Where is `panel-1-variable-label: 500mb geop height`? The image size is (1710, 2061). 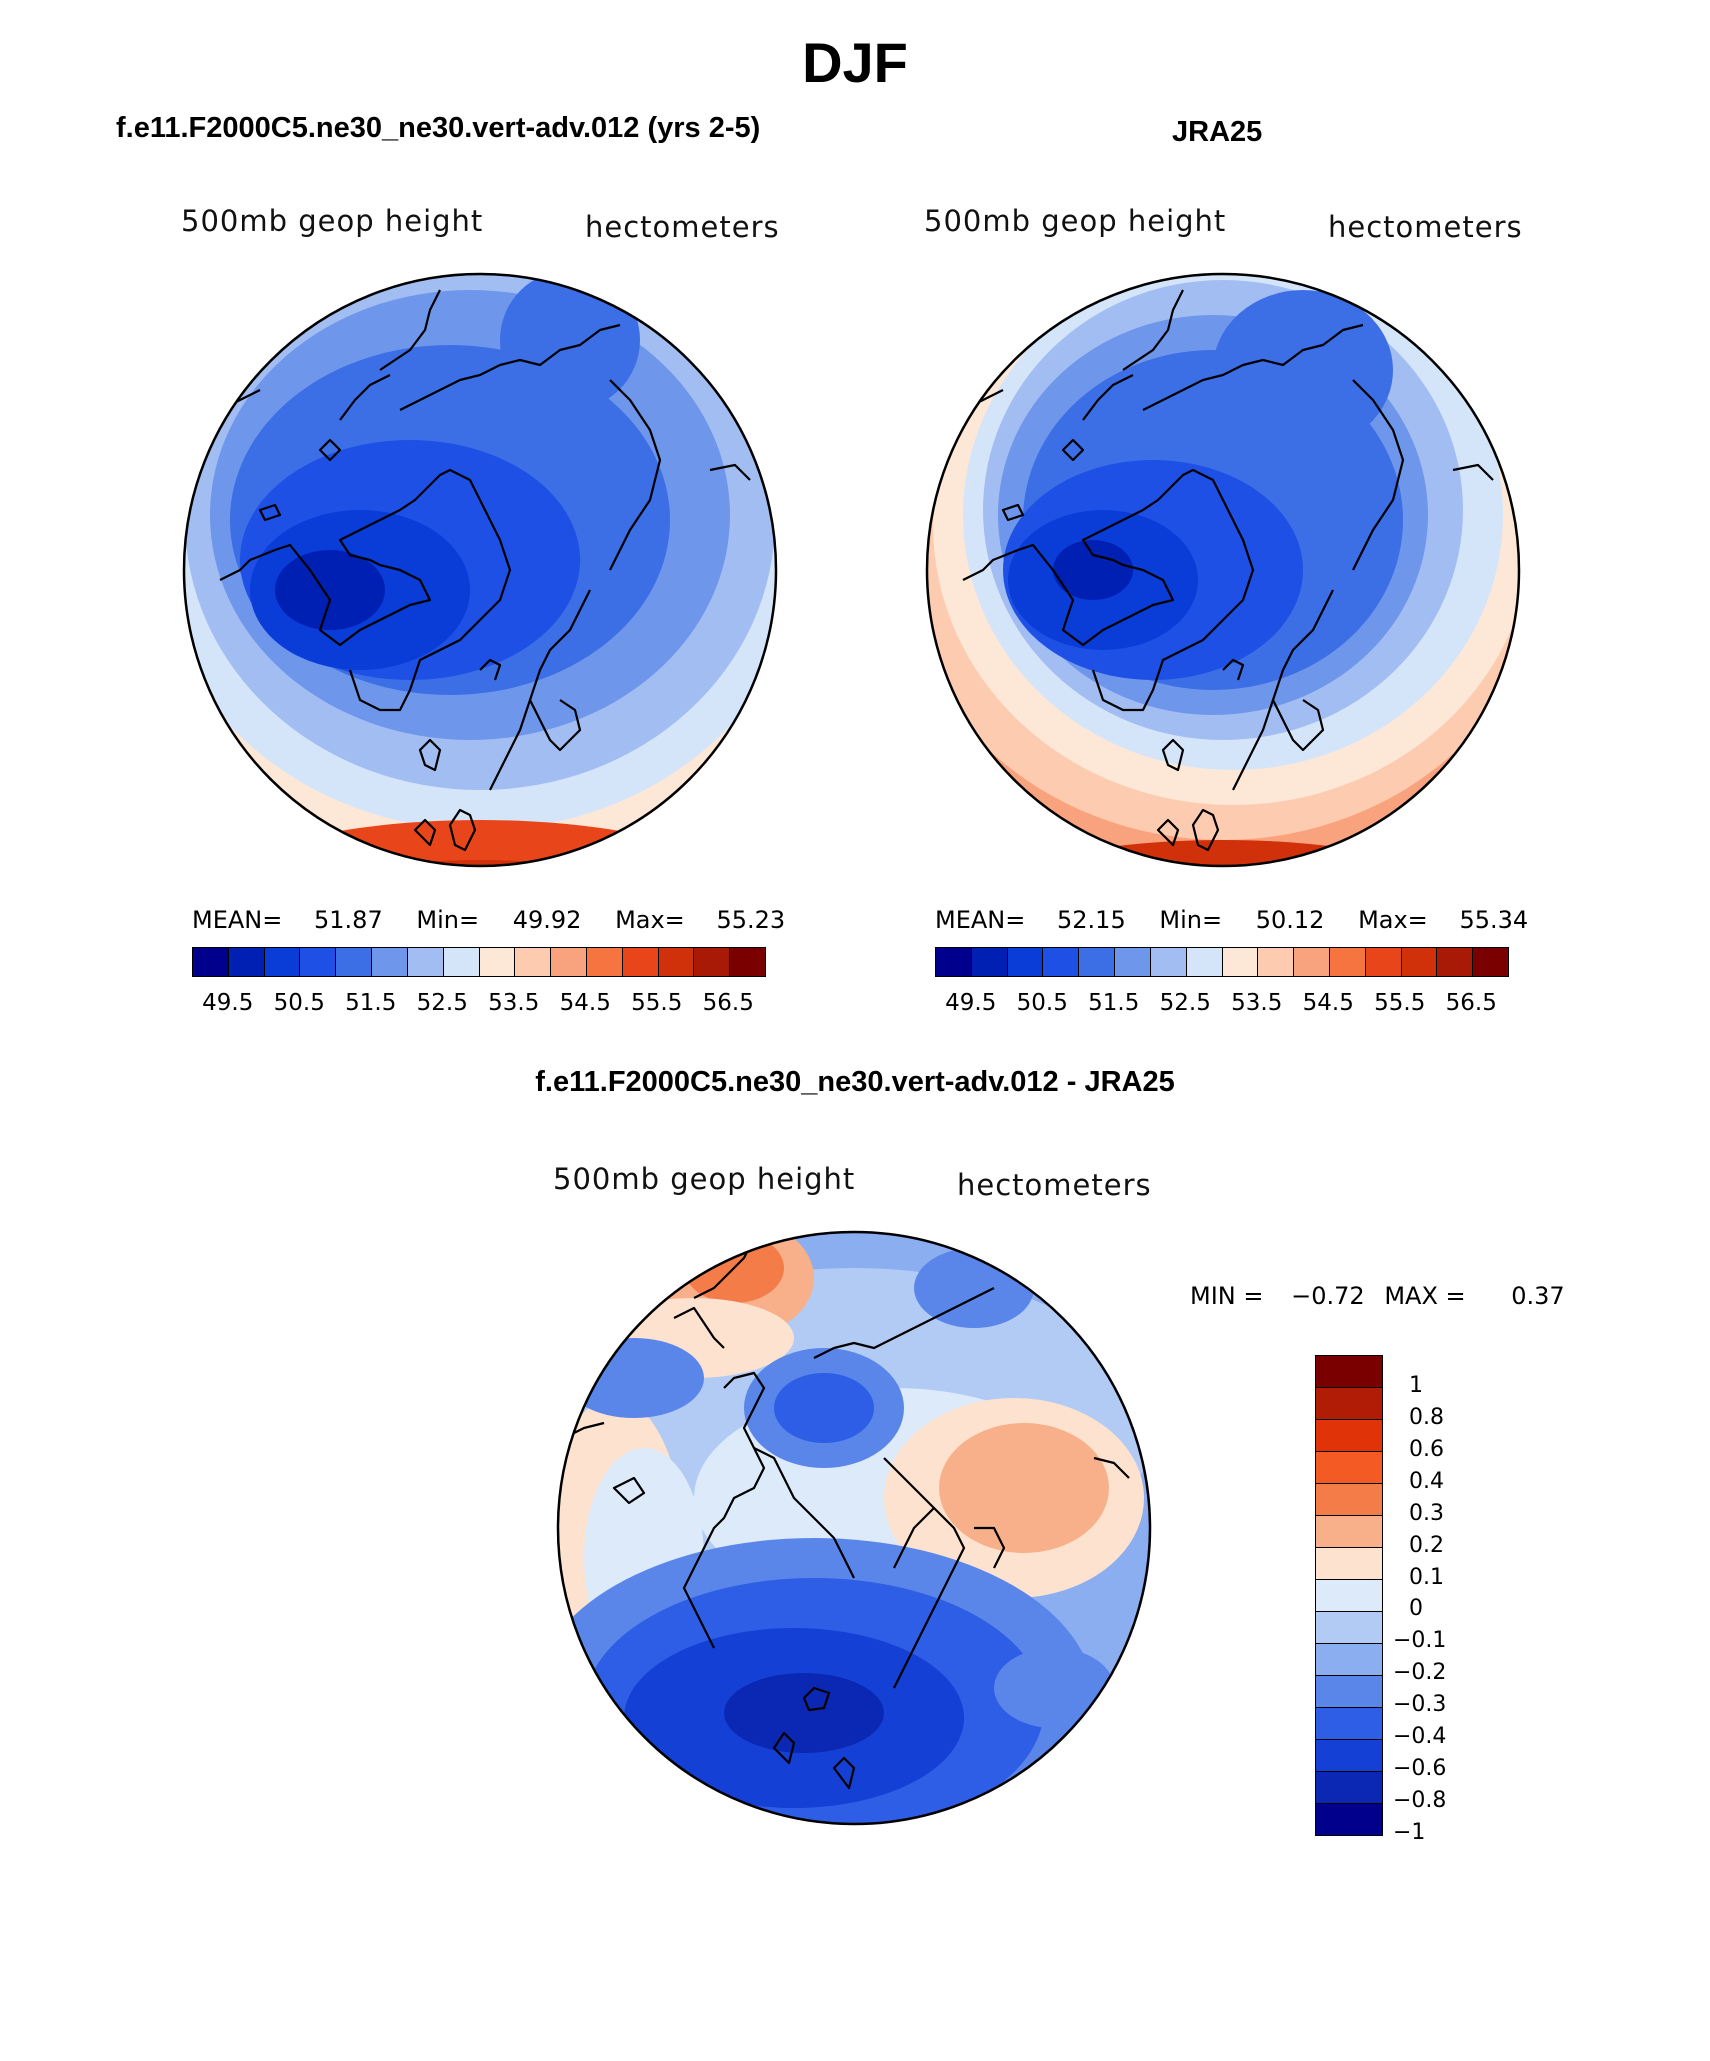 panel-1-variable-label: 500mb geop height is located at coordinates (332, 221).